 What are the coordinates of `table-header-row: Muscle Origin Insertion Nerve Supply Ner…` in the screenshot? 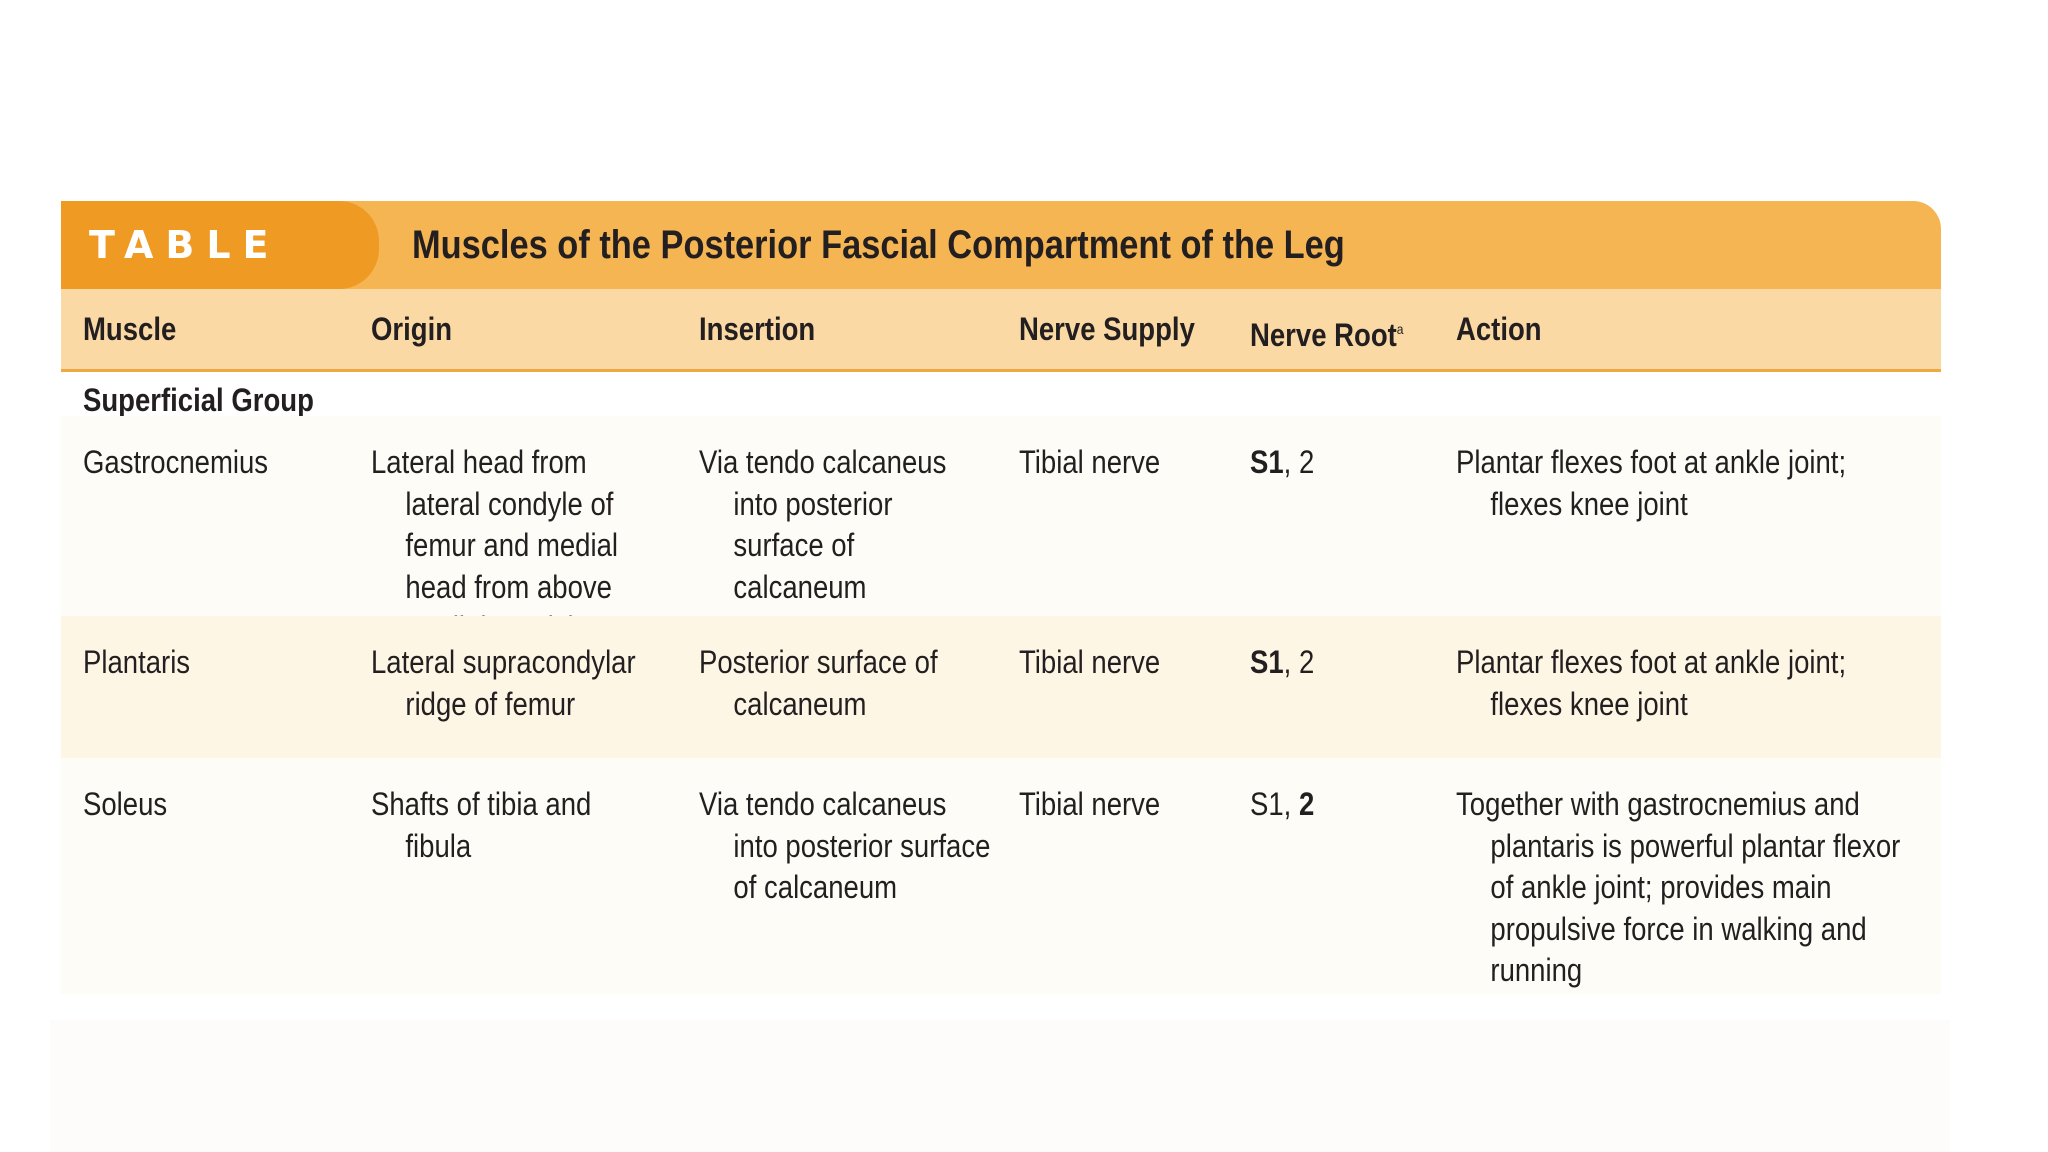 It's located at (1001, 330).